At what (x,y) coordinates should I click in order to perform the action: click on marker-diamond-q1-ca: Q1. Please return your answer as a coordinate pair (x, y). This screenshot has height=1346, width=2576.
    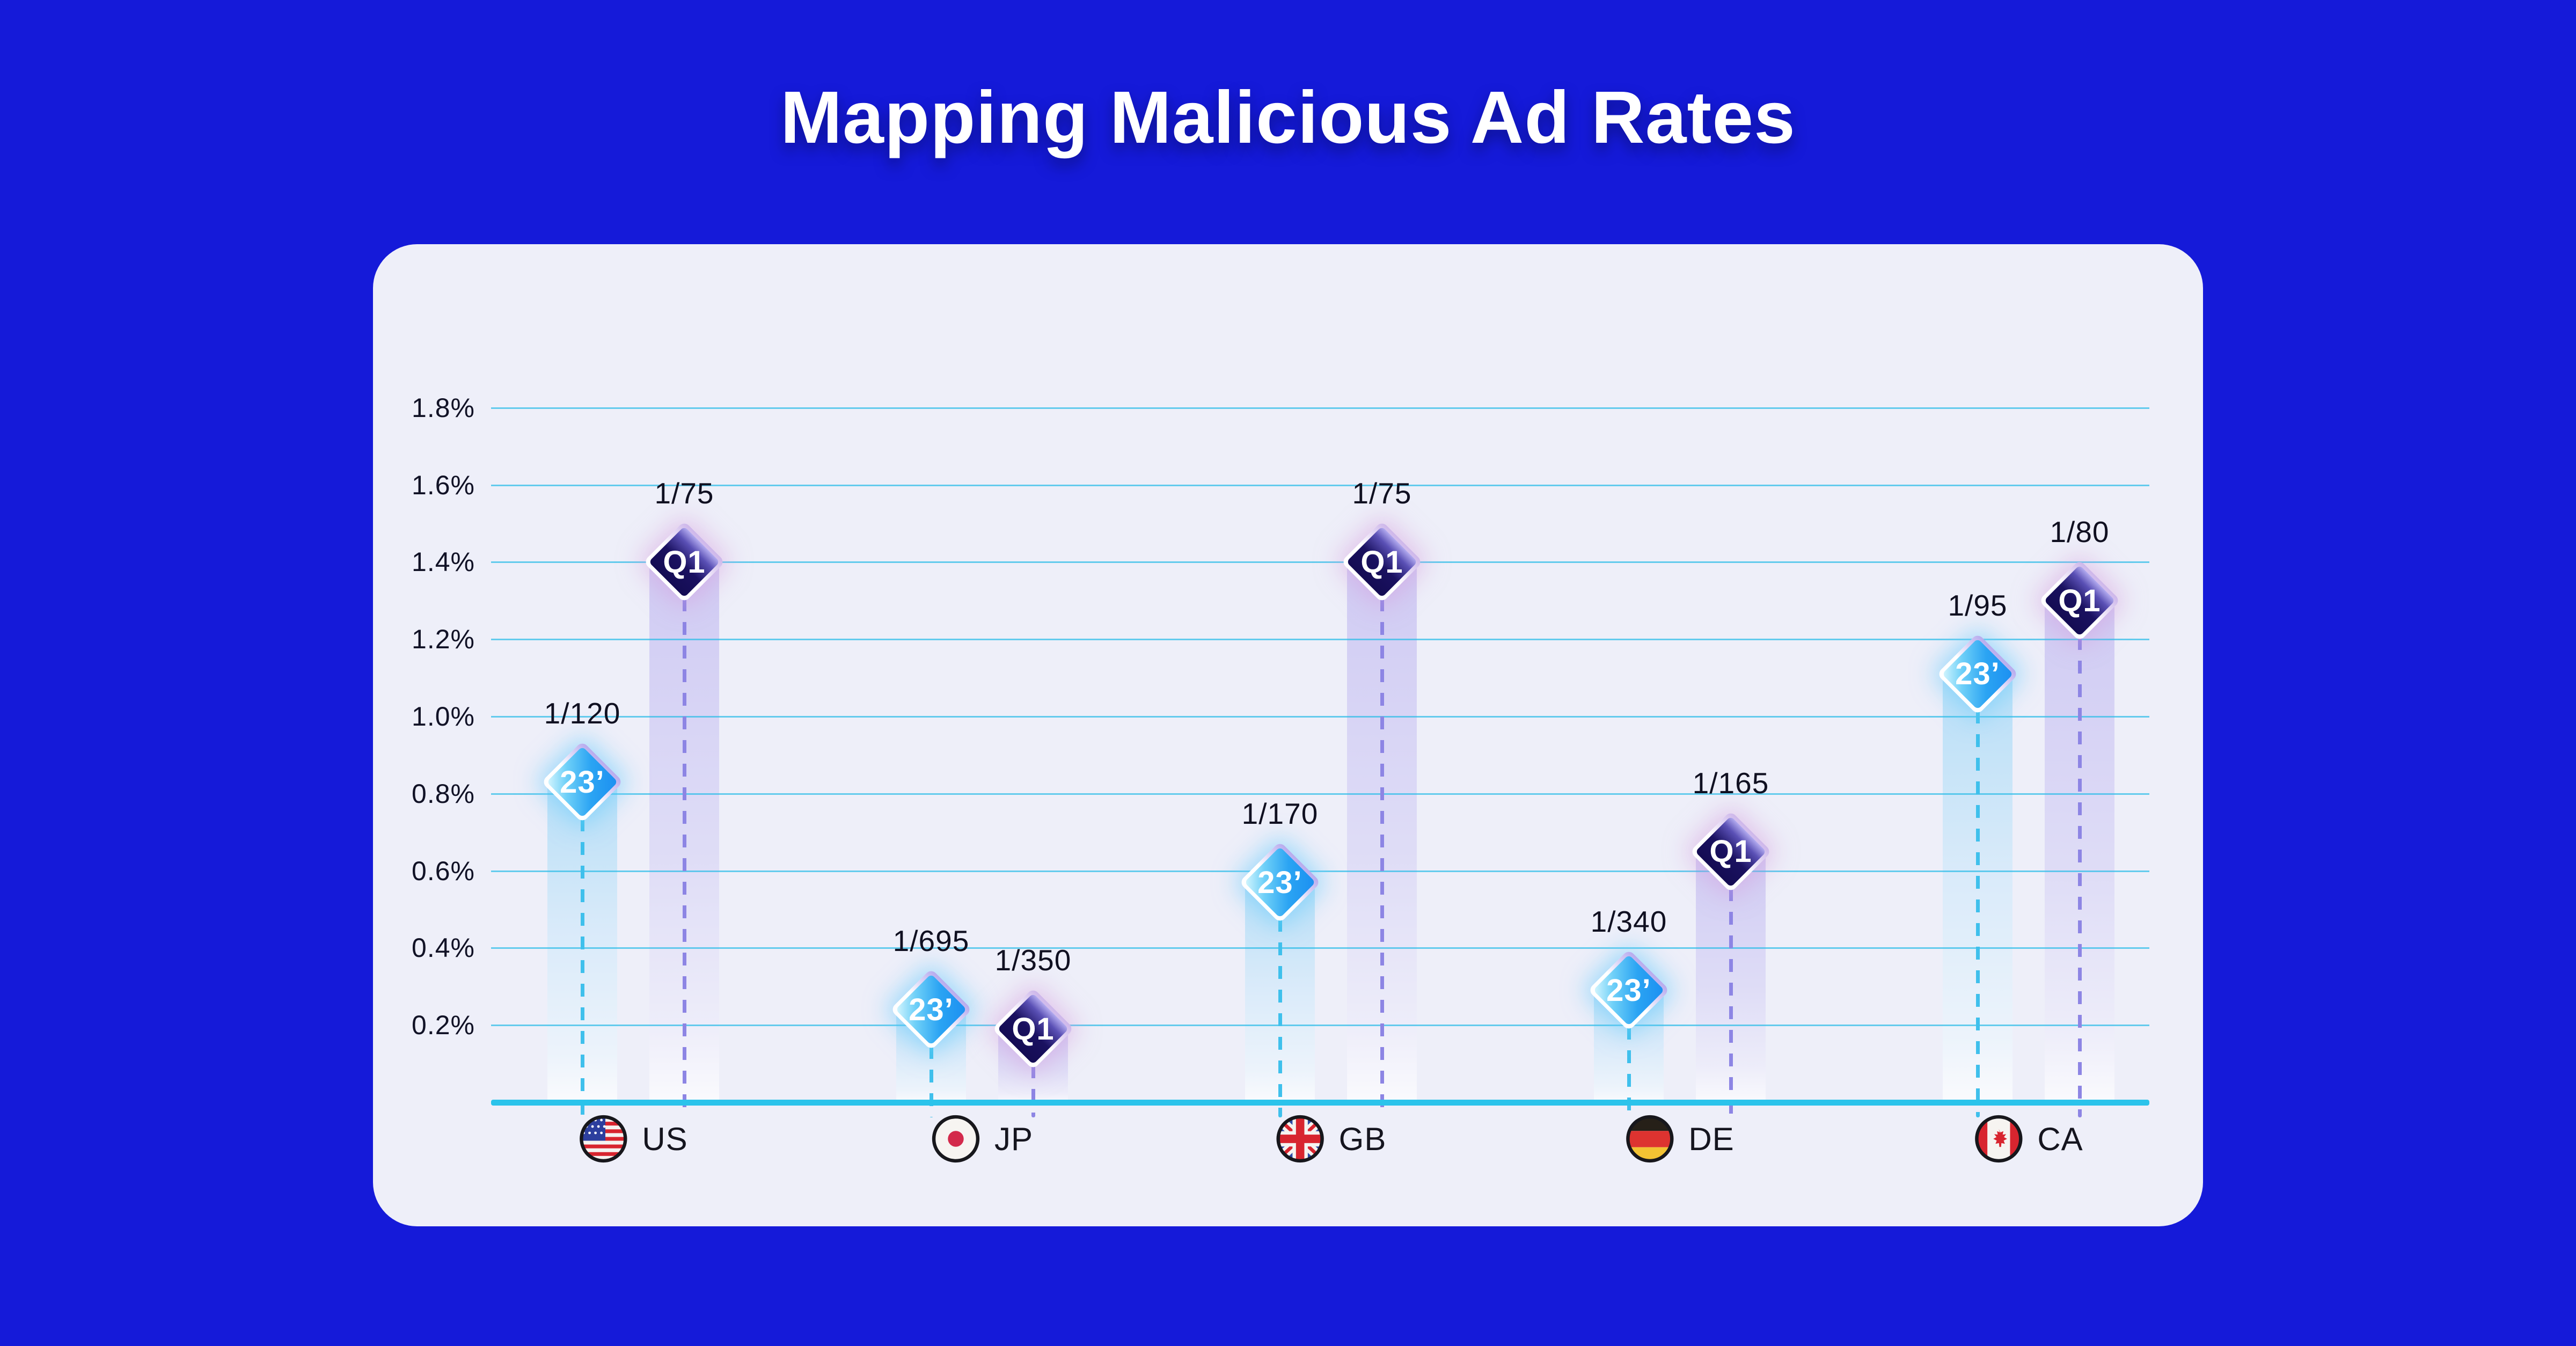
    Looking at the image, I should click on (2079, 600).